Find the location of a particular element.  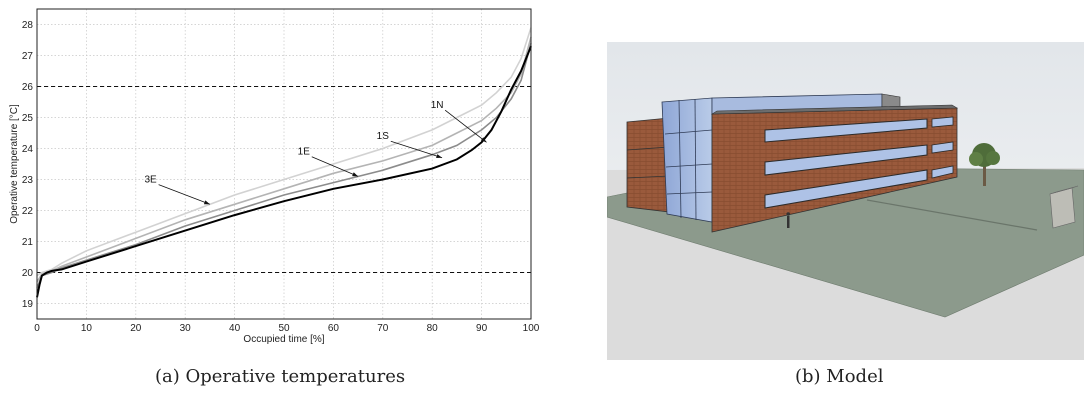

annotation-label-3E: 3E is located at coordinates (151, 180).